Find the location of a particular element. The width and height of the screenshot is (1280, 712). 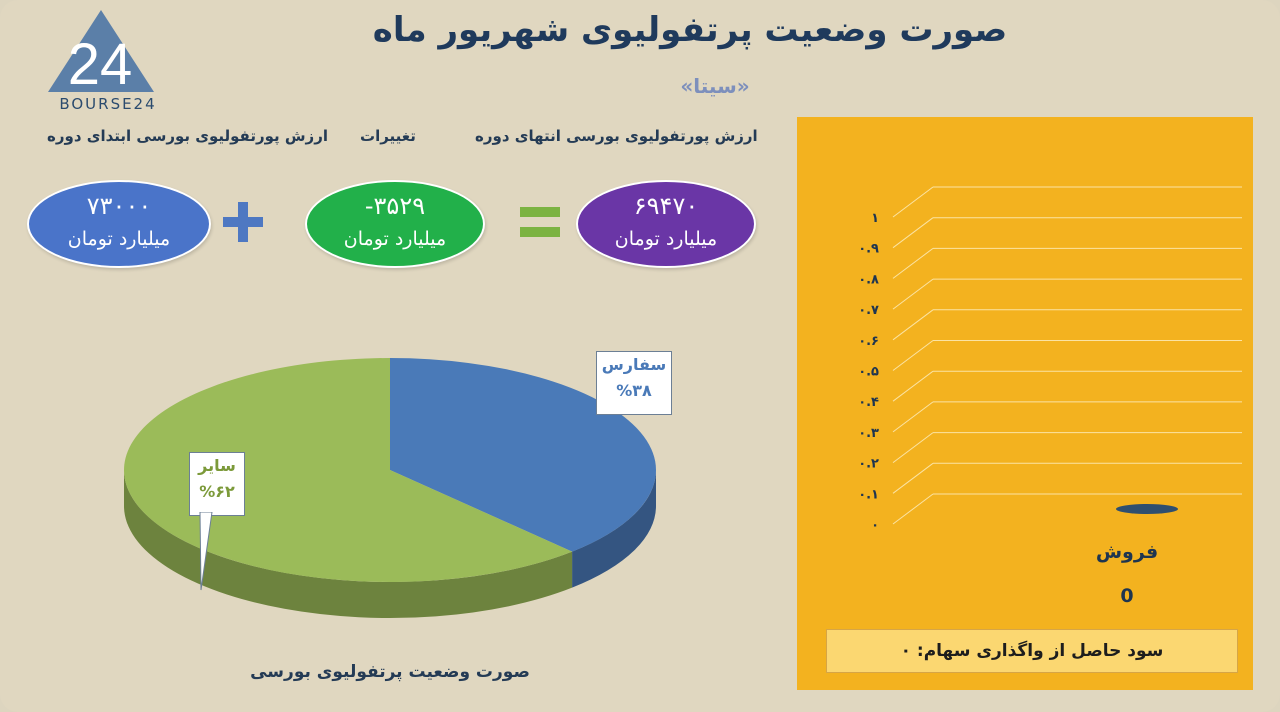

svg-text: 24 is located at coordinates (100, 64).